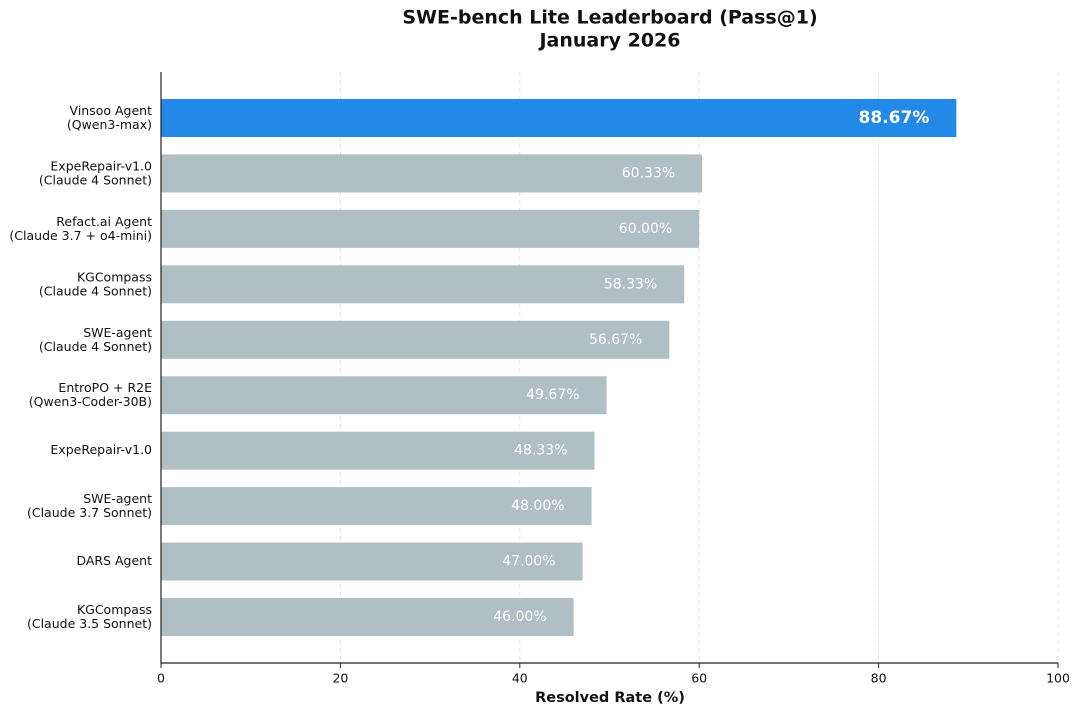 The height and width of the screenshot is (715, 1080). What do you see at coordinates (340, 678) in the screenshot?
I see `x-tick-label: 20` at bounding box center [340, 678].